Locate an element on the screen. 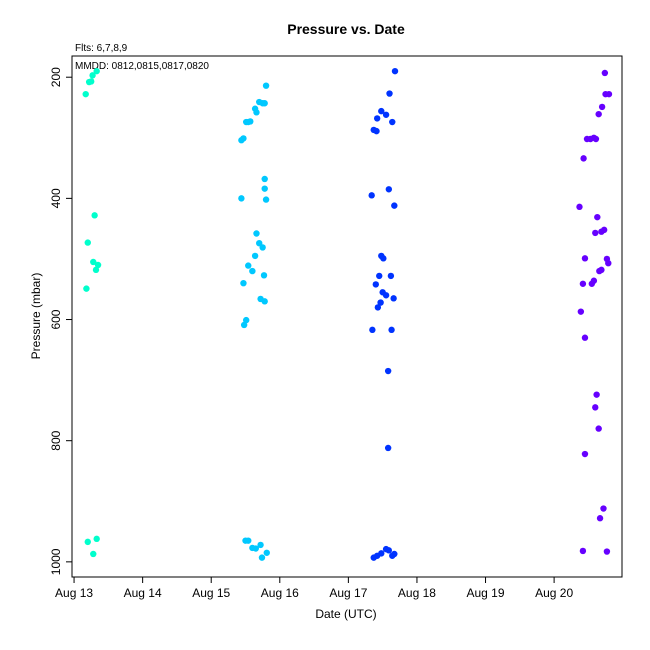  x-tick-label: Aug 20 is located at coordinates (554, 593).